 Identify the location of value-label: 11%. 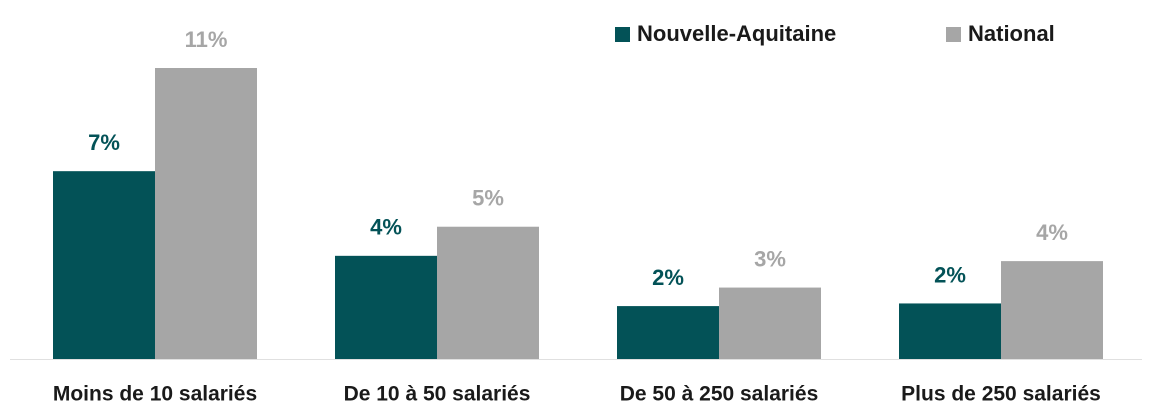
(206, 39).